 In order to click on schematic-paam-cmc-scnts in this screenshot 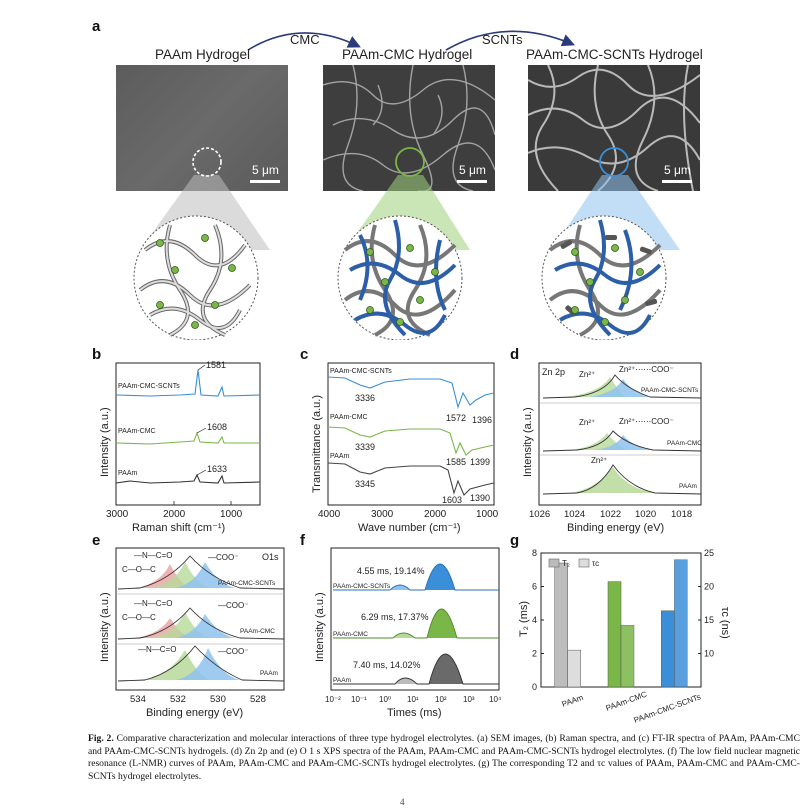, I will do `click(604, 277)`.